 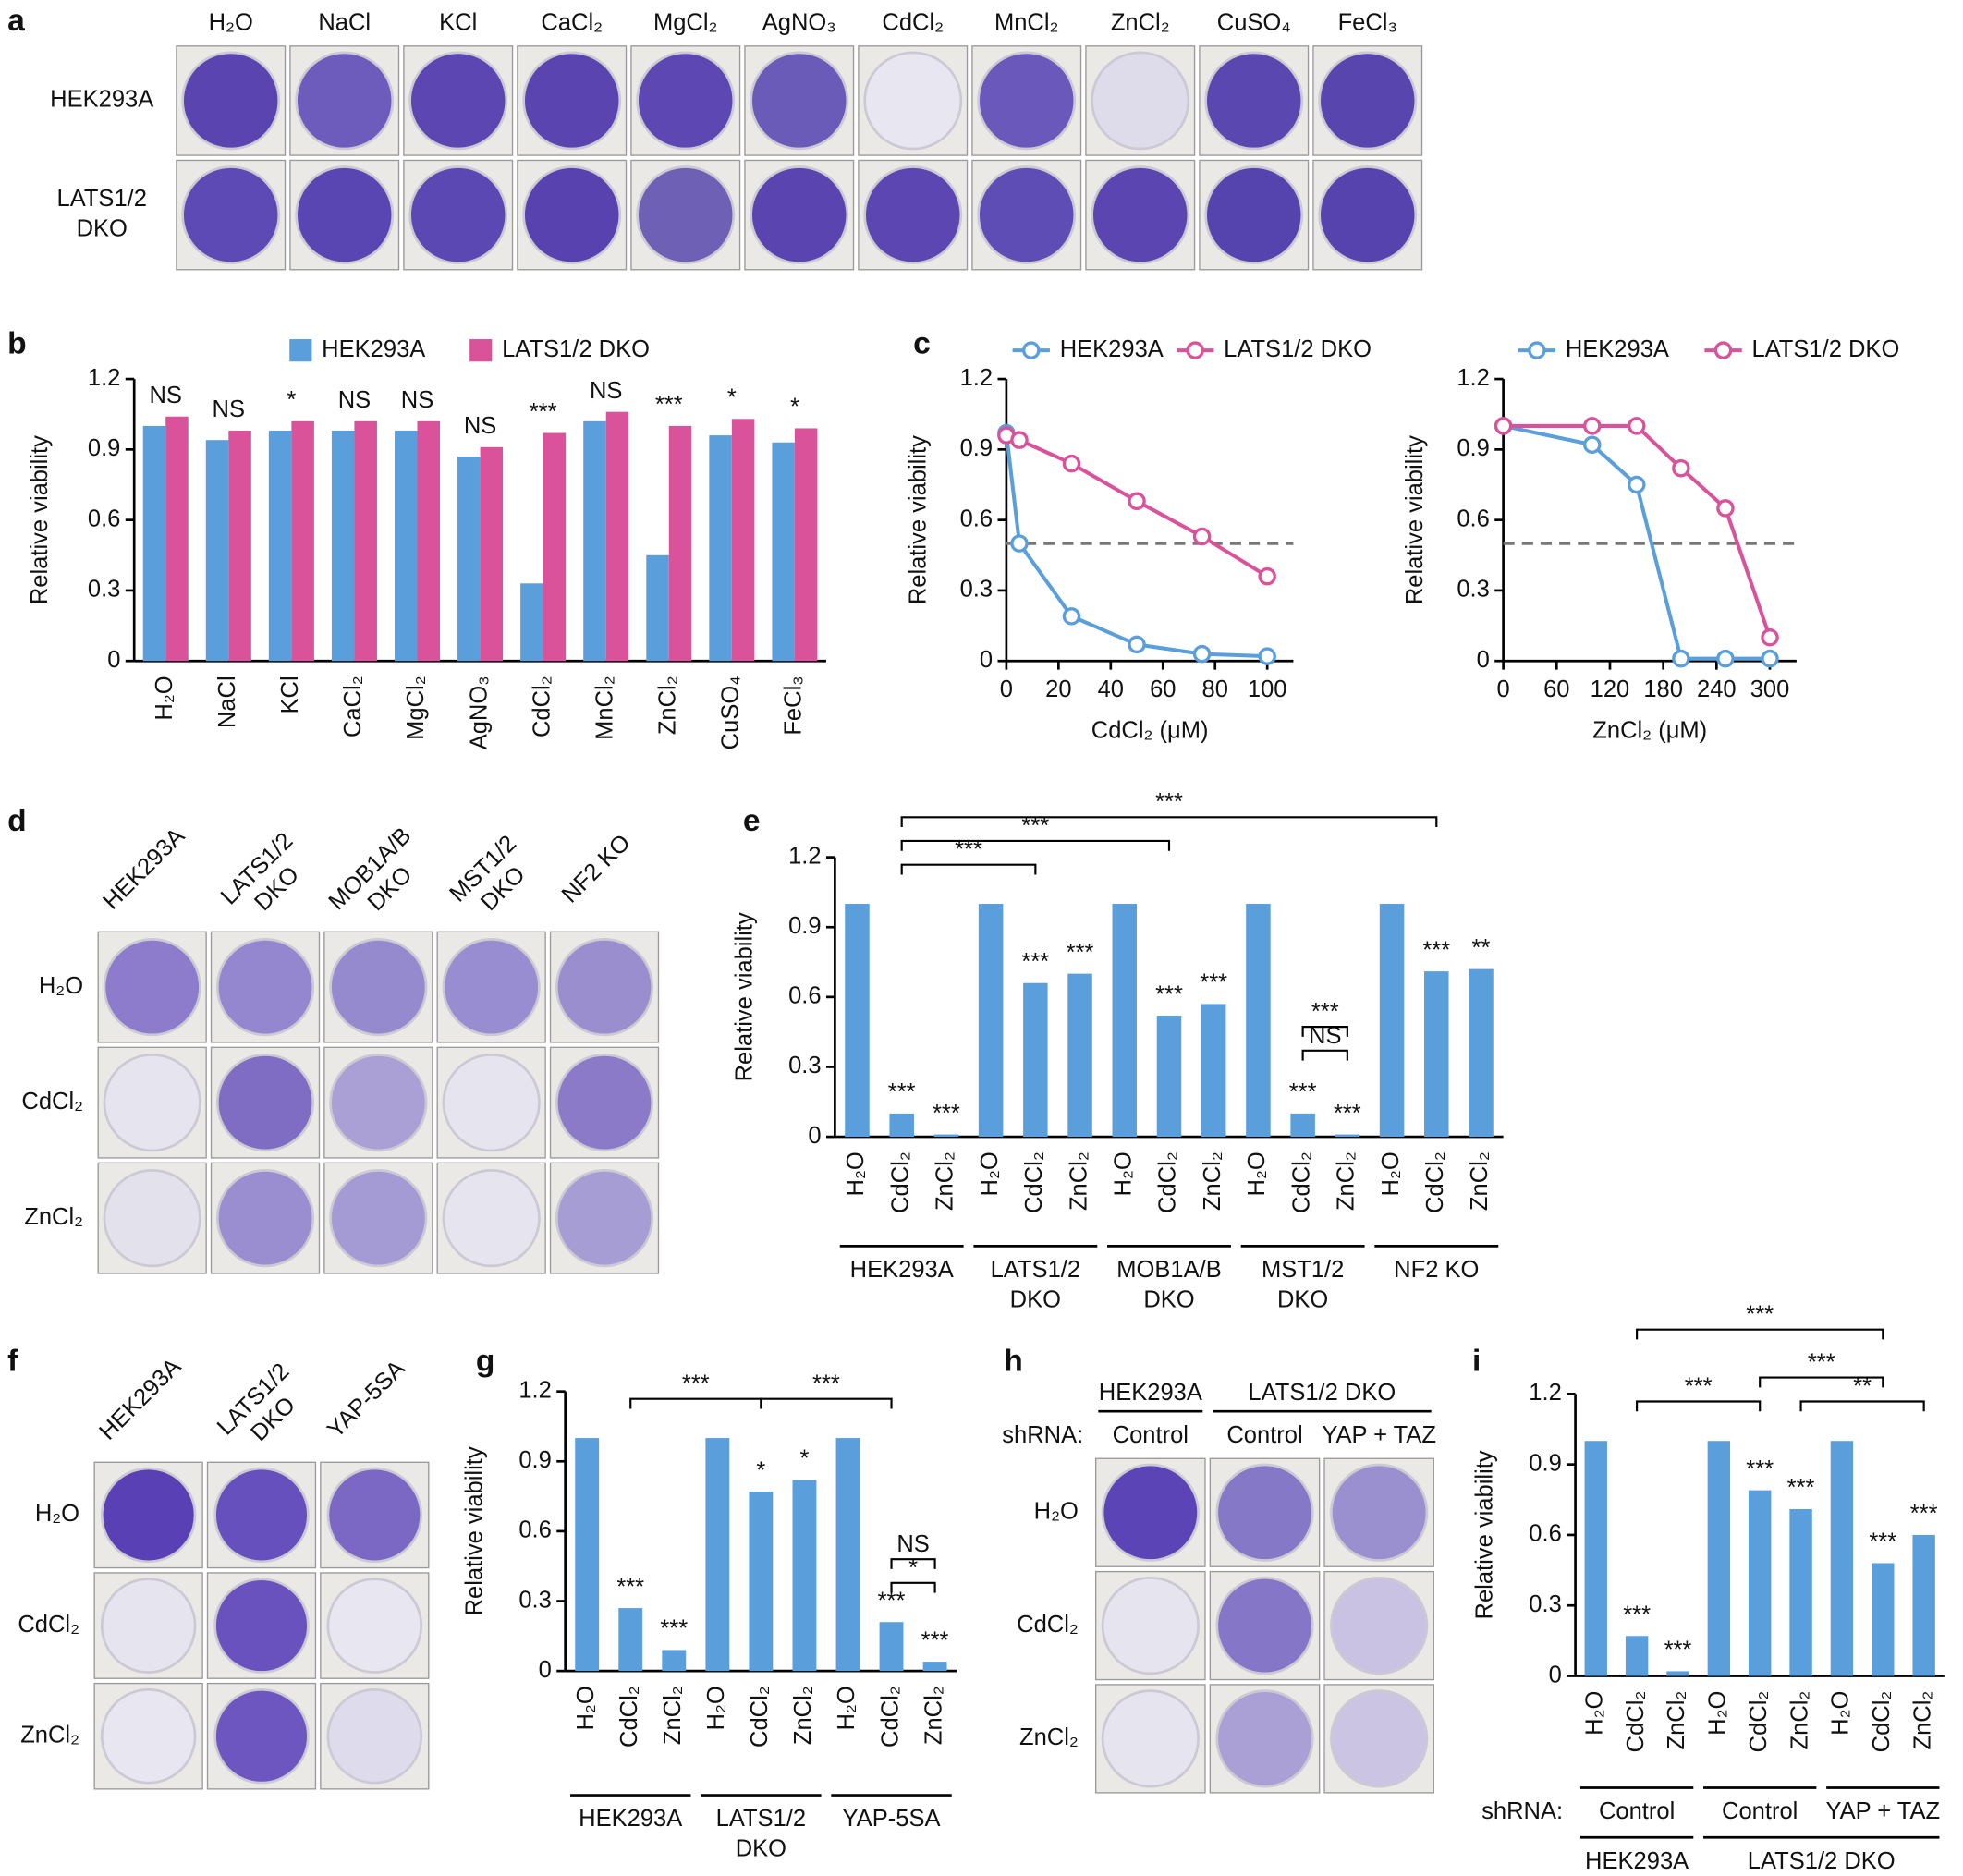 What do you see at coordinates (1555, 1674) in the screenshot?
I see `y-tick-label: 0` at bounding box center [1555, 1674].